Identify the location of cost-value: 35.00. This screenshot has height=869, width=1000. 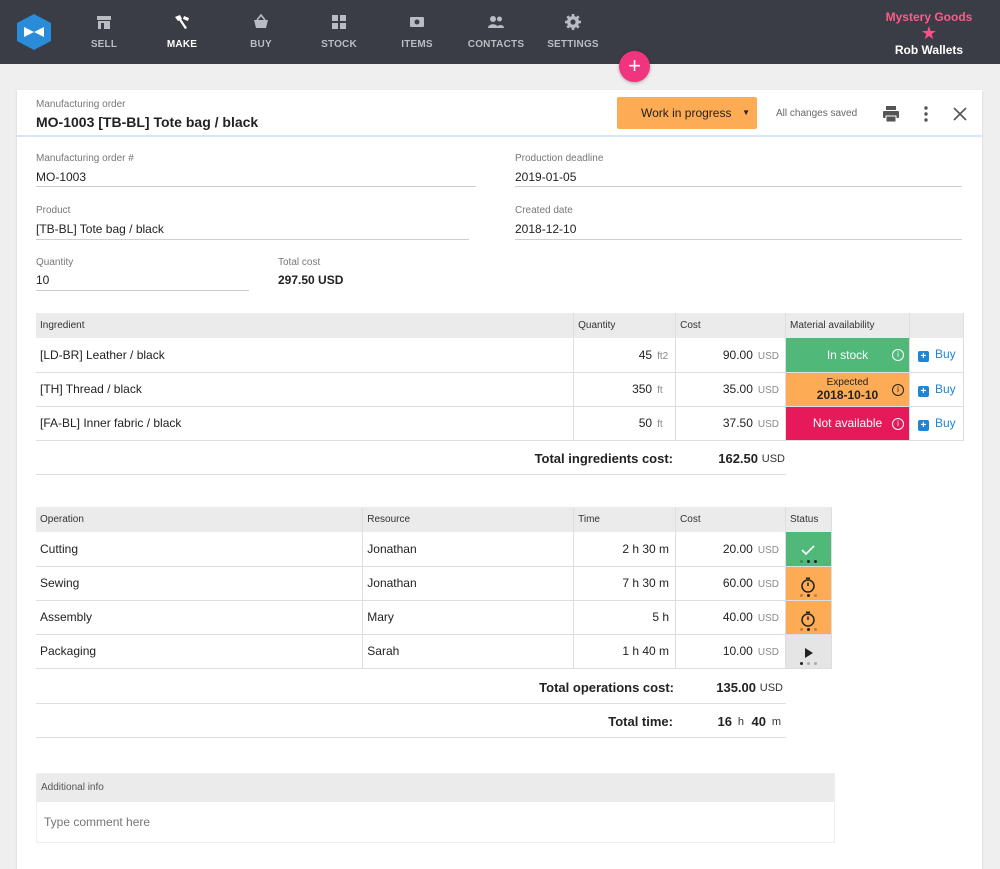
(737, 389).